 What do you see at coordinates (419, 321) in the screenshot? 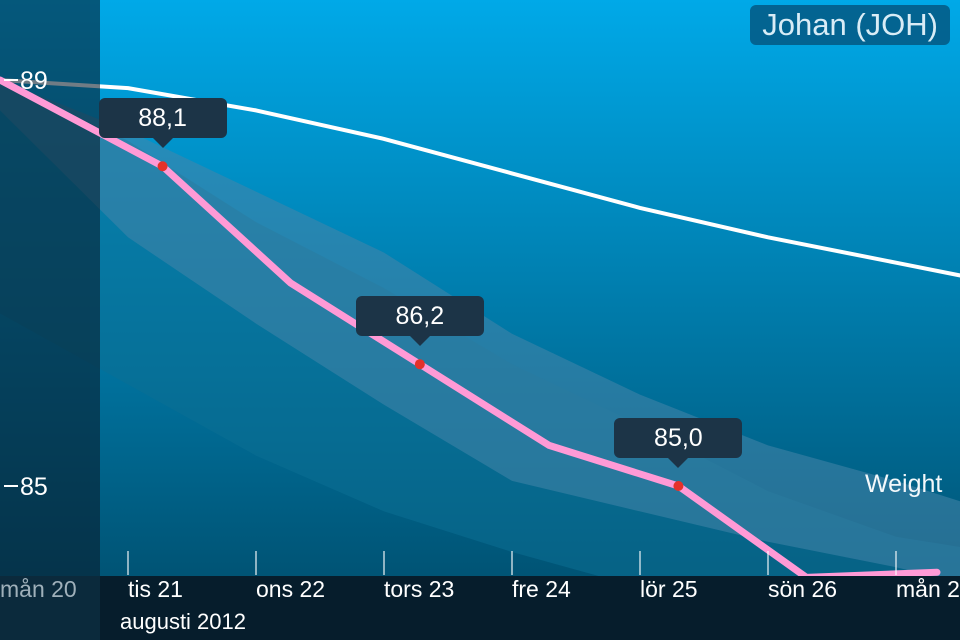
I see `weight-callout-2: 86,2` at bounding box center [419, 321].